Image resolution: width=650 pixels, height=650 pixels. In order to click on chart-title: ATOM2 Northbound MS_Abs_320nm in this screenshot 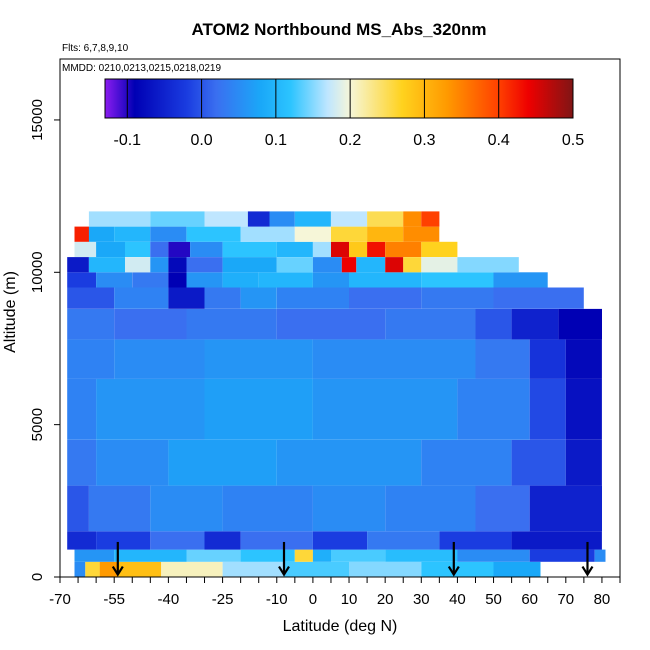, I will do `click(338, 29)`.